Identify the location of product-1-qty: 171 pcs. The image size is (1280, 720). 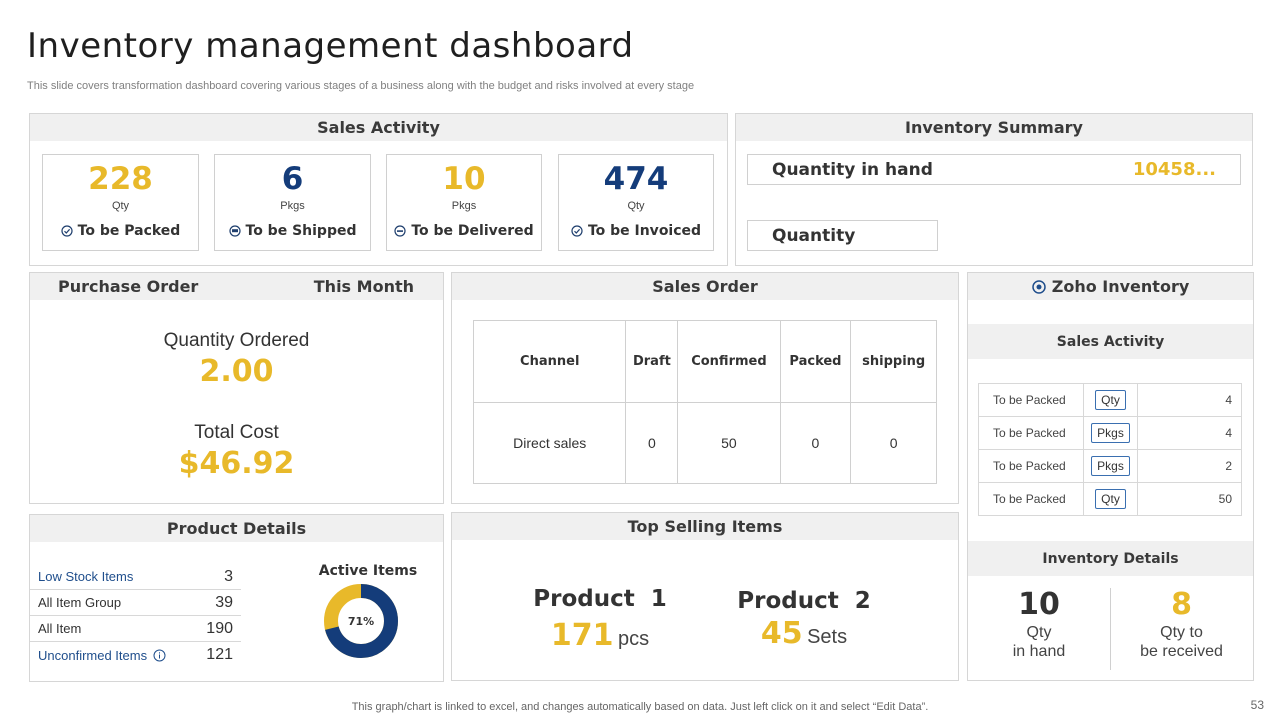
(600, 635).